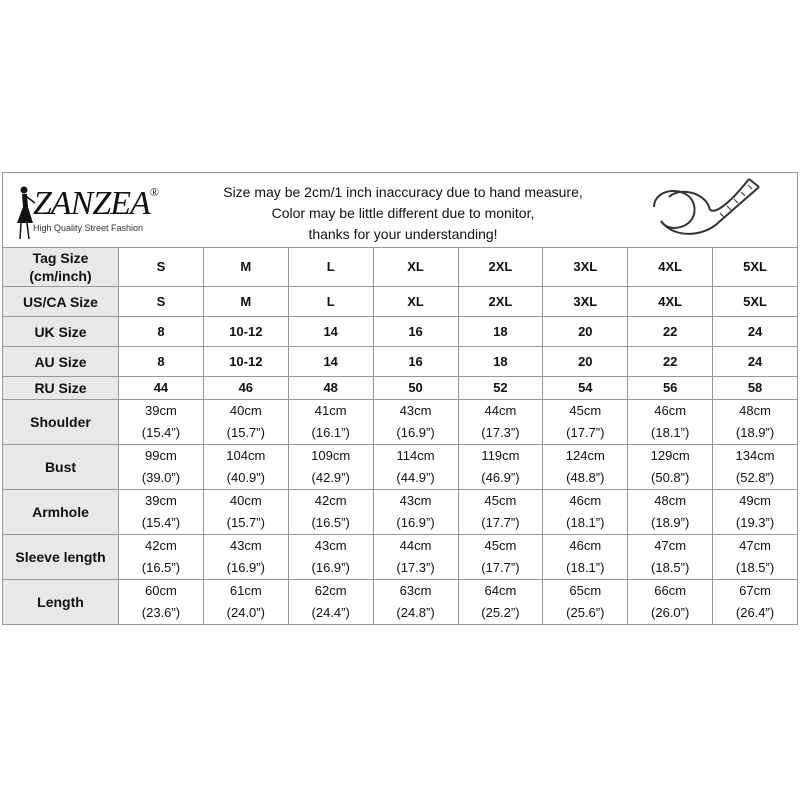  I want to click on brand: ZANZEA®, so click(96, 204).